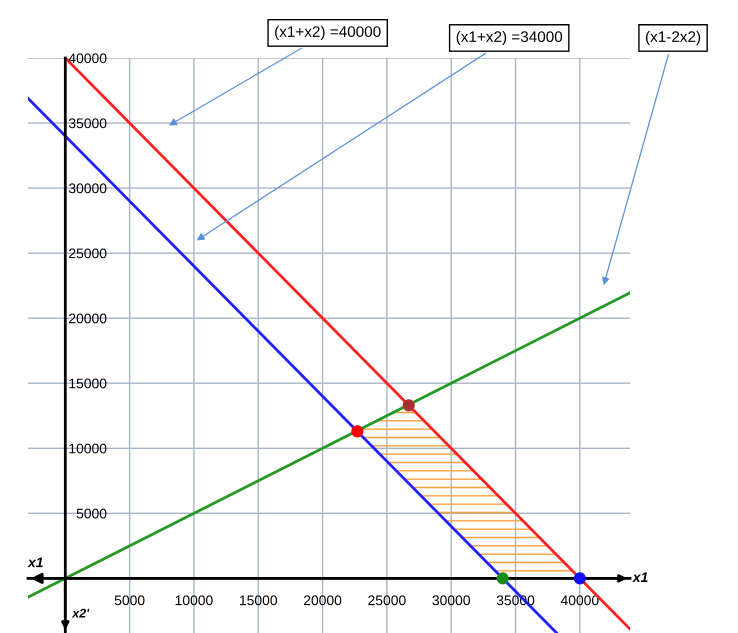  Describe the element at coordinates (259, 600) in the screenshot. I see `x-tick-label: 15000` at that location.